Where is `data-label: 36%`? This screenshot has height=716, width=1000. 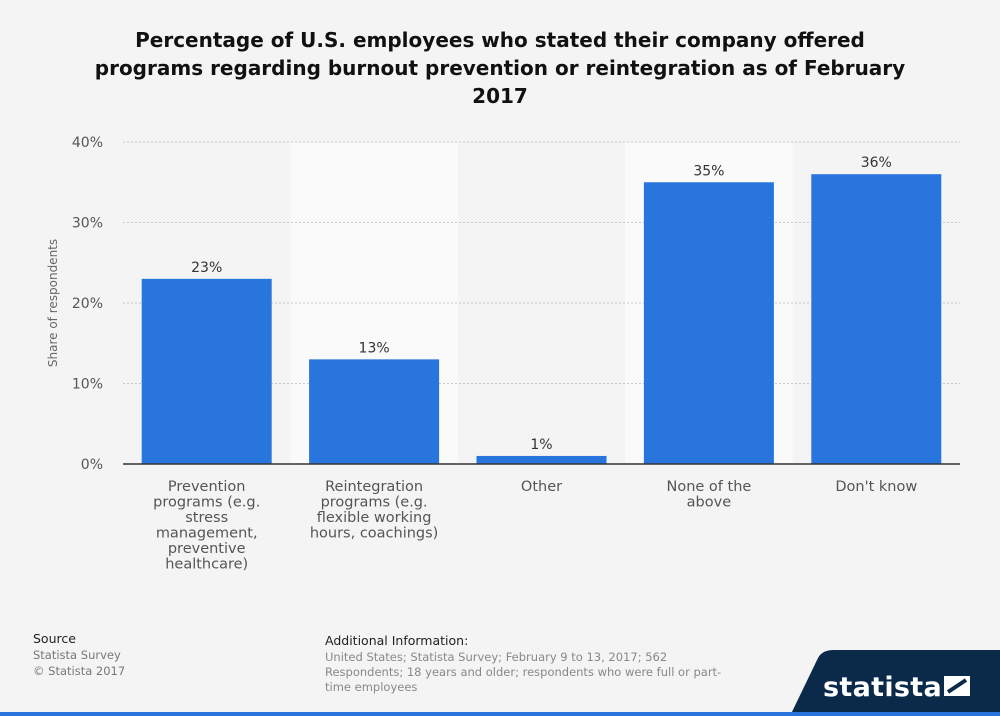 data-label: 36% is located at coordinates (876, 163).